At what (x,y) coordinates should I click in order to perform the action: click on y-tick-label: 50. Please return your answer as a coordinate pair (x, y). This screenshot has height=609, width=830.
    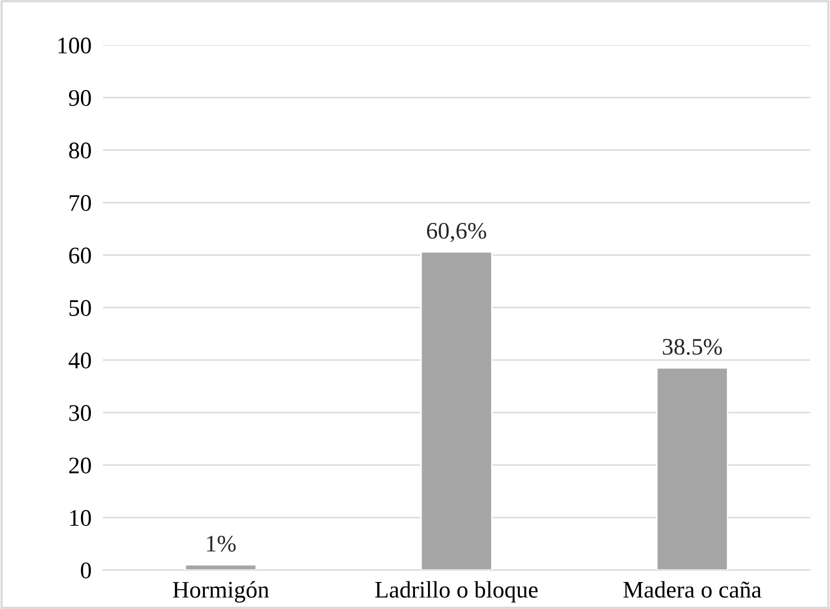
    Looking at the image, I should click on (80, 308).